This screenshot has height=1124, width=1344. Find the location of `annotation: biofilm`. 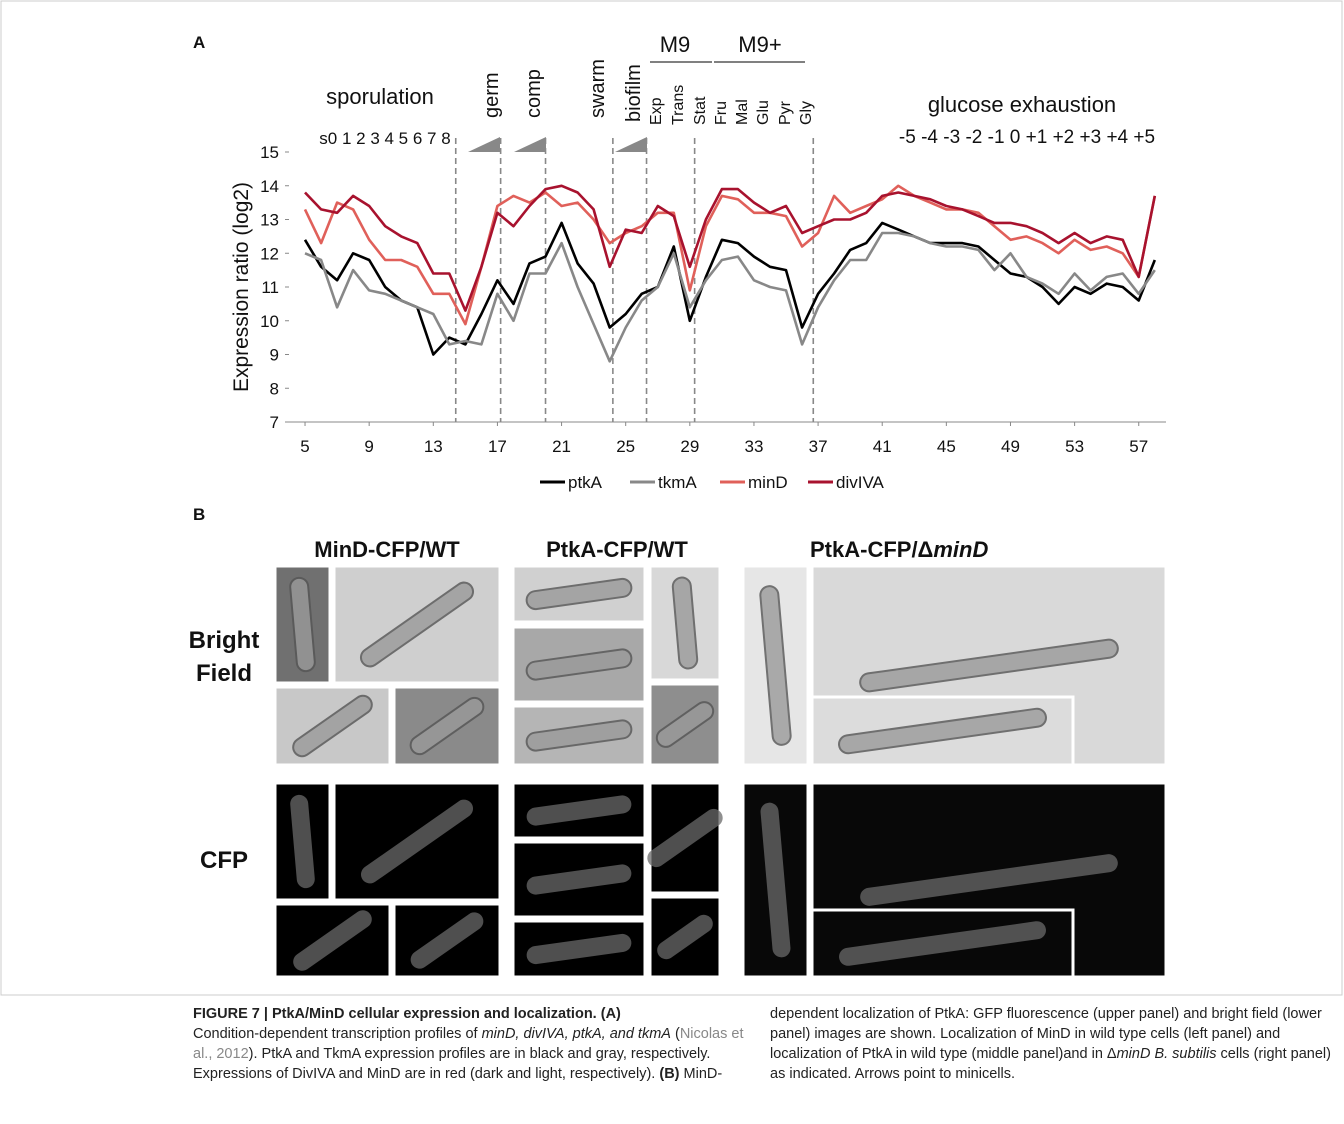

annotation: biofilm is located at coordinates (634, 93).